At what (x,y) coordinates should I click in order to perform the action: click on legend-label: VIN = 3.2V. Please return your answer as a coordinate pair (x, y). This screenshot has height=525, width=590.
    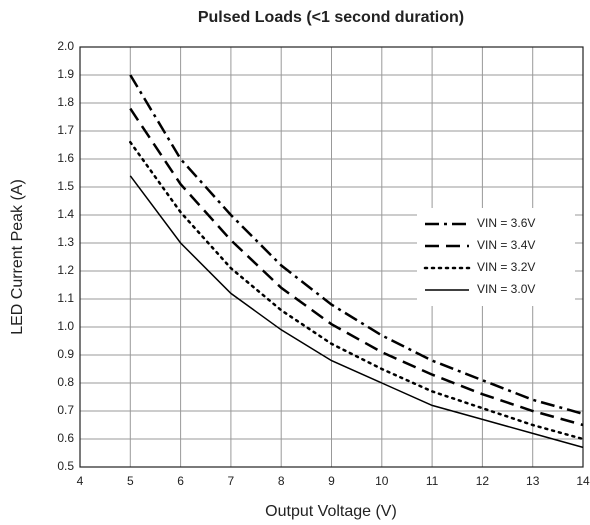
    Looking at the image, I should click on (506, 267).